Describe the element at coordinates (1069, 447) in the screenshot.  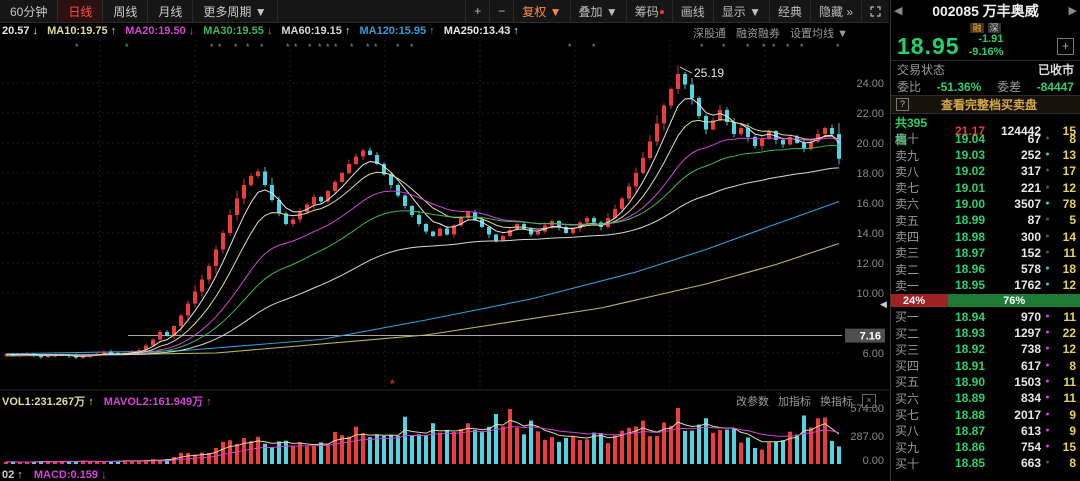
I see `book-count: 15` at that location.